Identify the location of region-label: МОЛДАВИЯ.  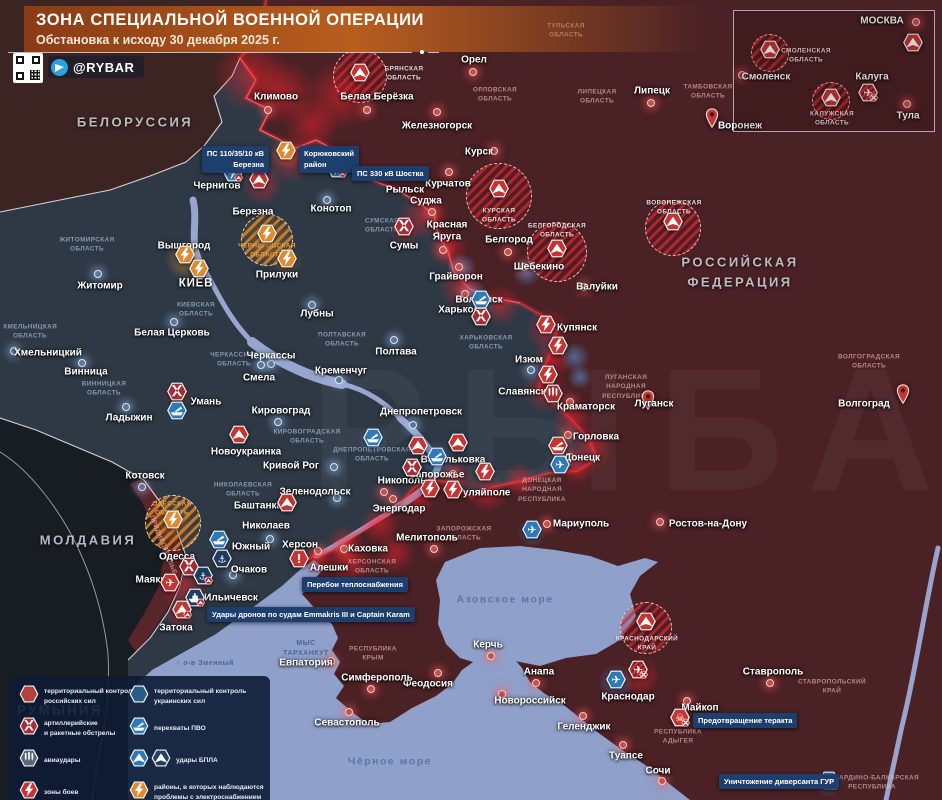
(88, 540).